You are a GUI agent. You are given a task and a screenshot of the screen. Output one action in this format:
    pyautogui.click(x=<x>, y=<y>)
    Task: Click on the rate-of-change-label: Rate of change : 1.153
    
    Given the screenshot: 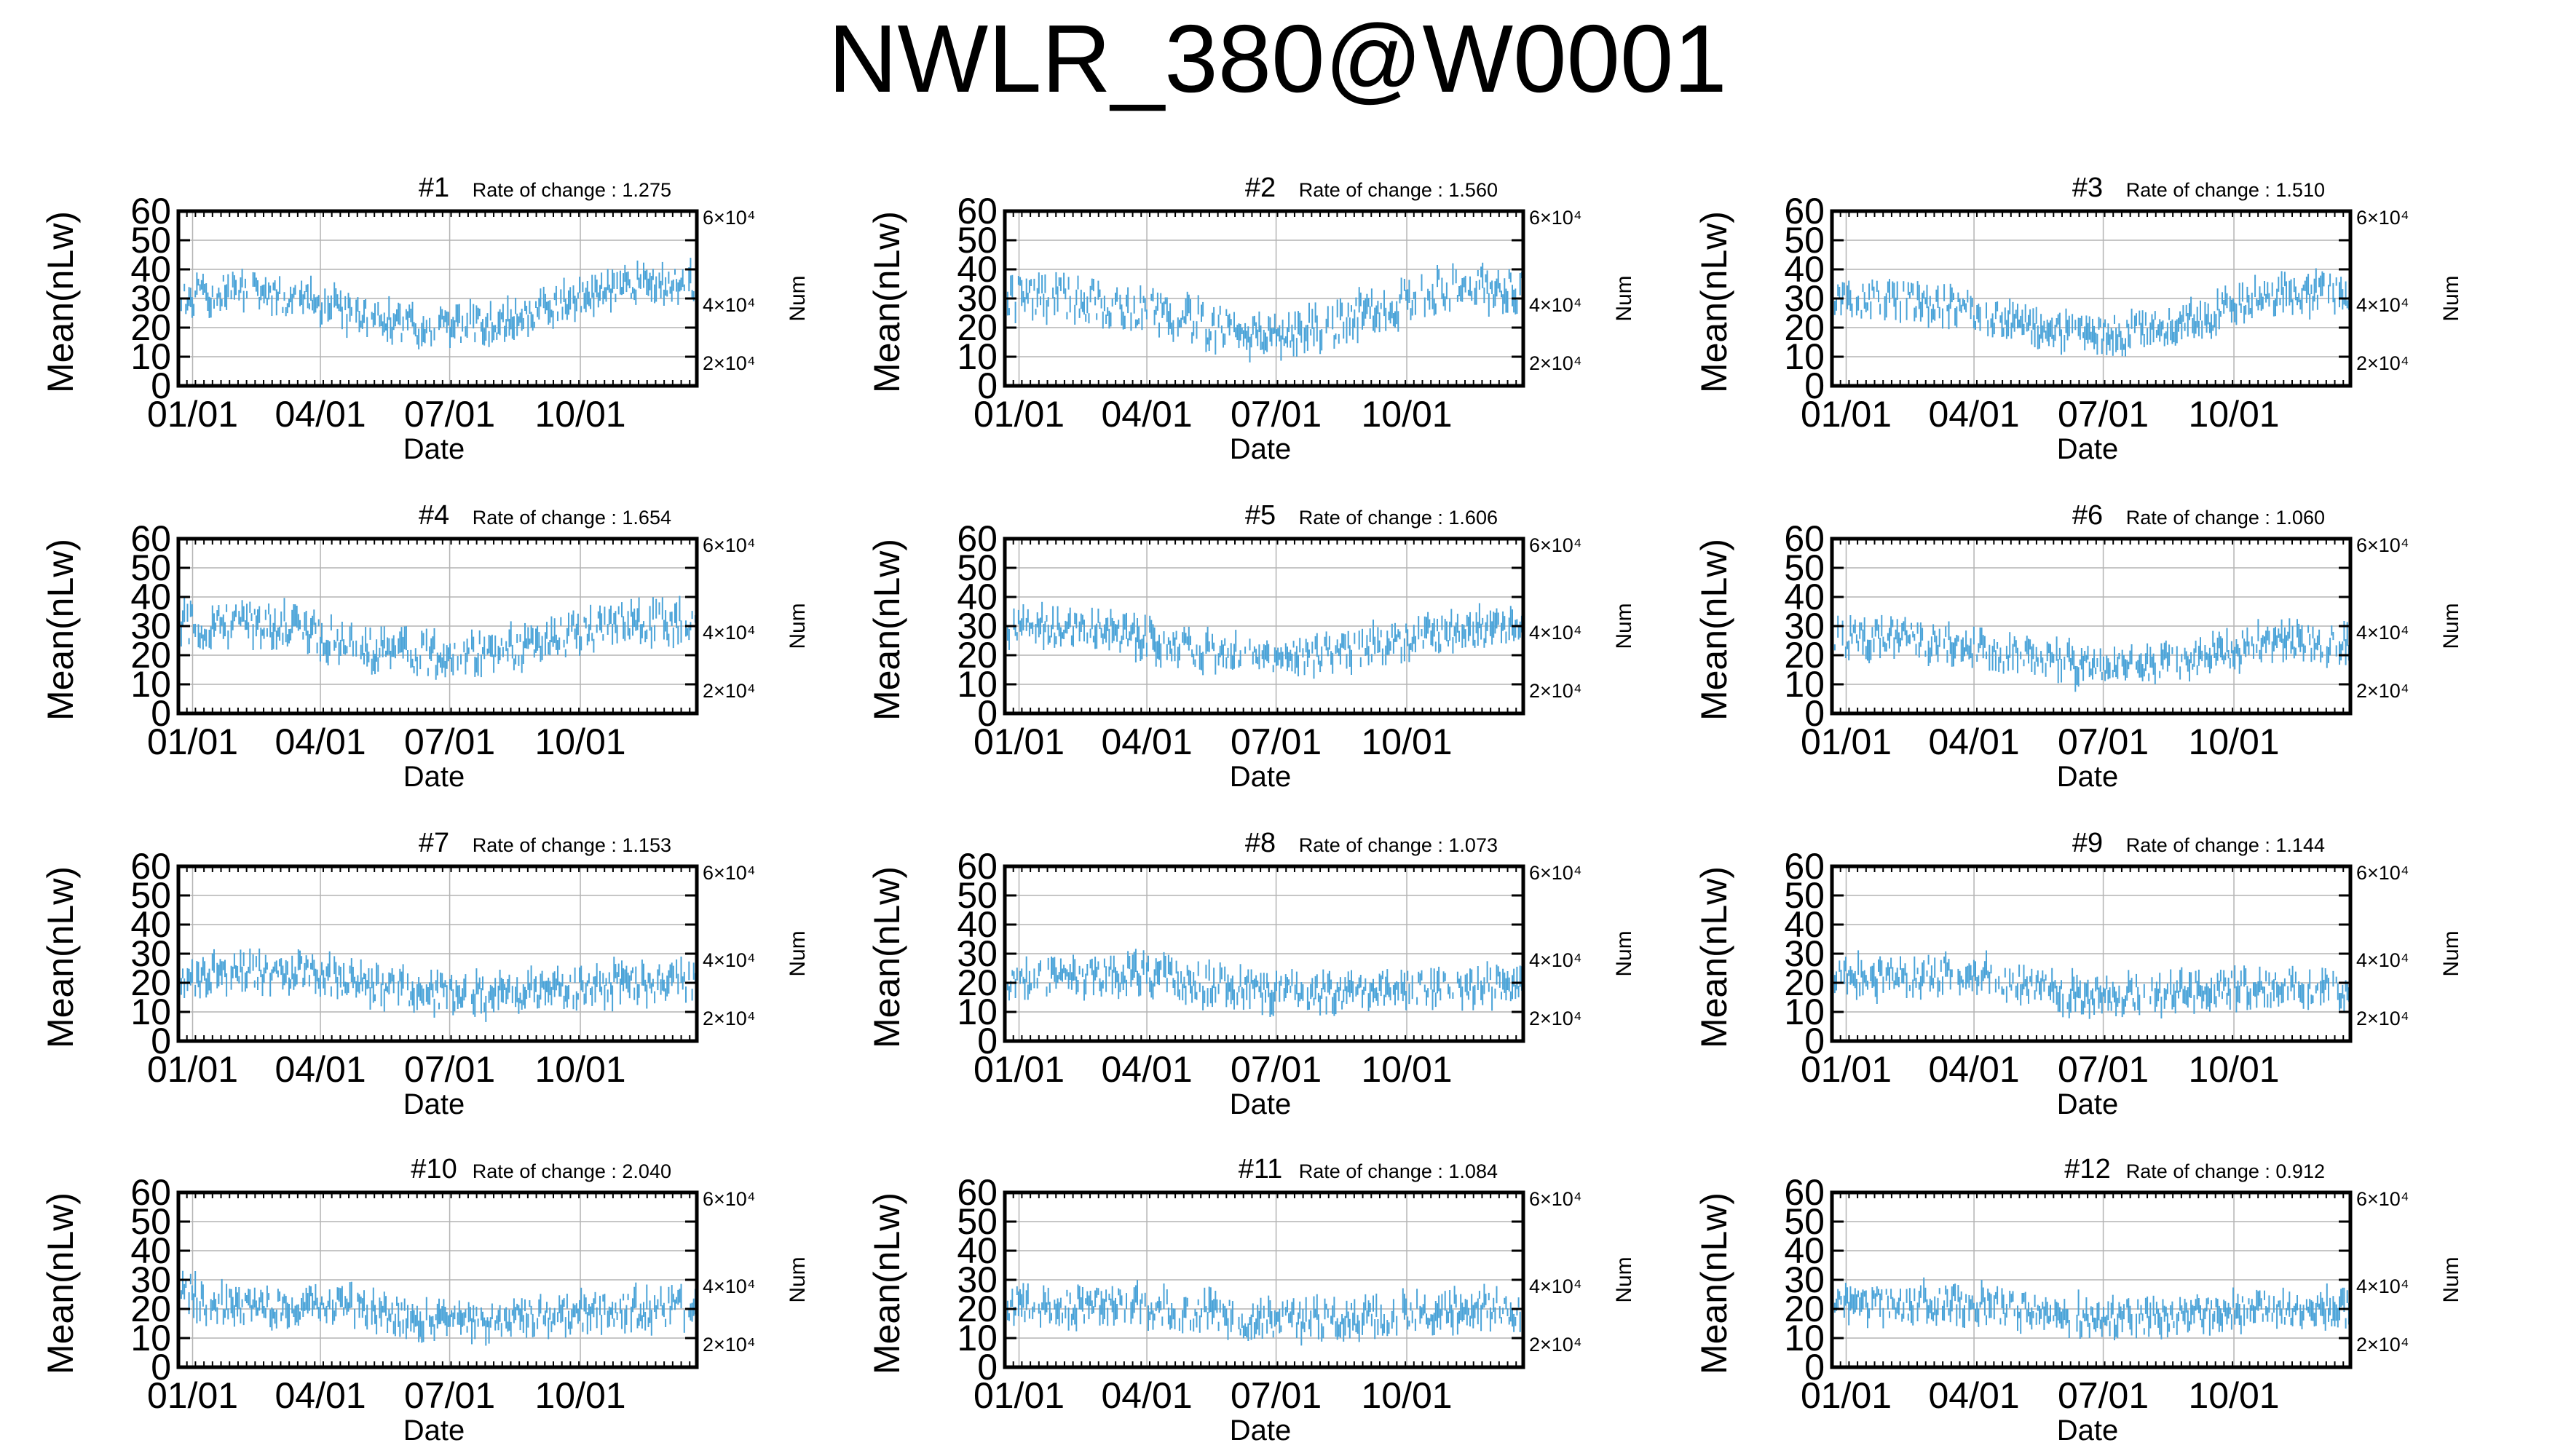 What is the action you would take?
    pyautogui.click(x=572, y=845)
    